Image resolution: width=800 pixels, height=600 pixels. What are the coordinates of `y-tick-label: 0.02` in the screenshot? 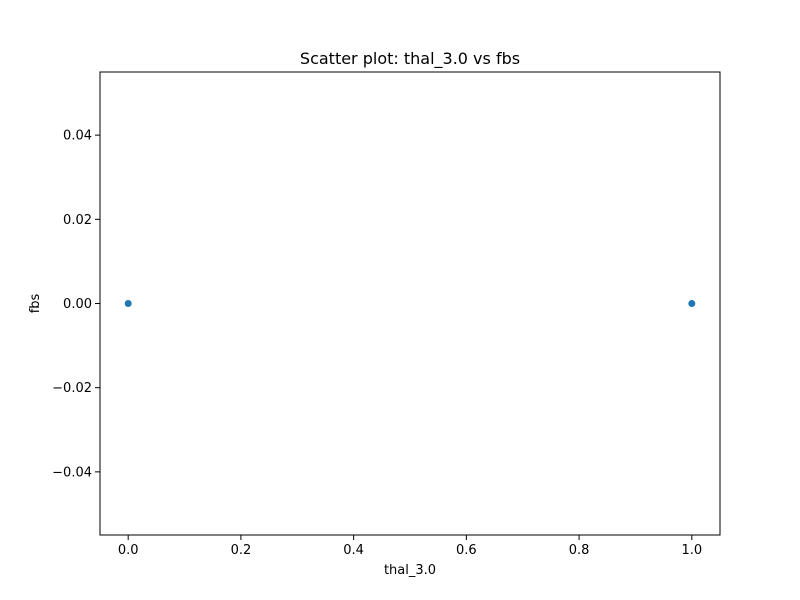 It's located at (77, 220).